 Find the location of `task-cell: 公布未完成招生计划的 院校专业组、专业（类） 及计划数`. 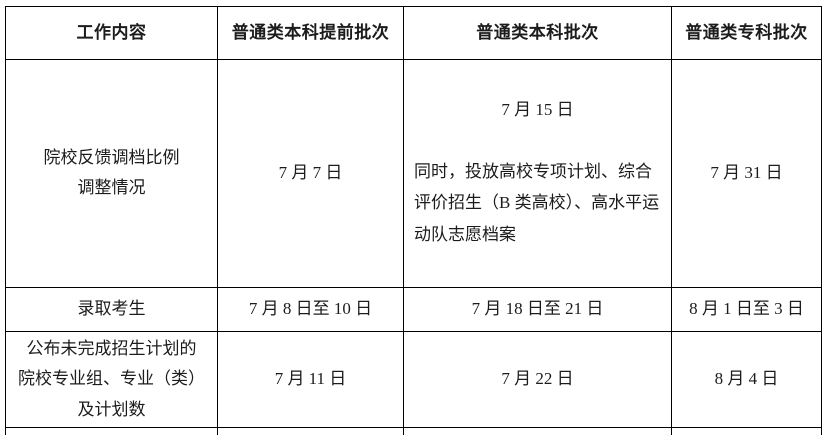

task-cell: 公布未完成招生计划的 院校专业组、专业（类） 及计划数 is located at coordinates (111, 379).